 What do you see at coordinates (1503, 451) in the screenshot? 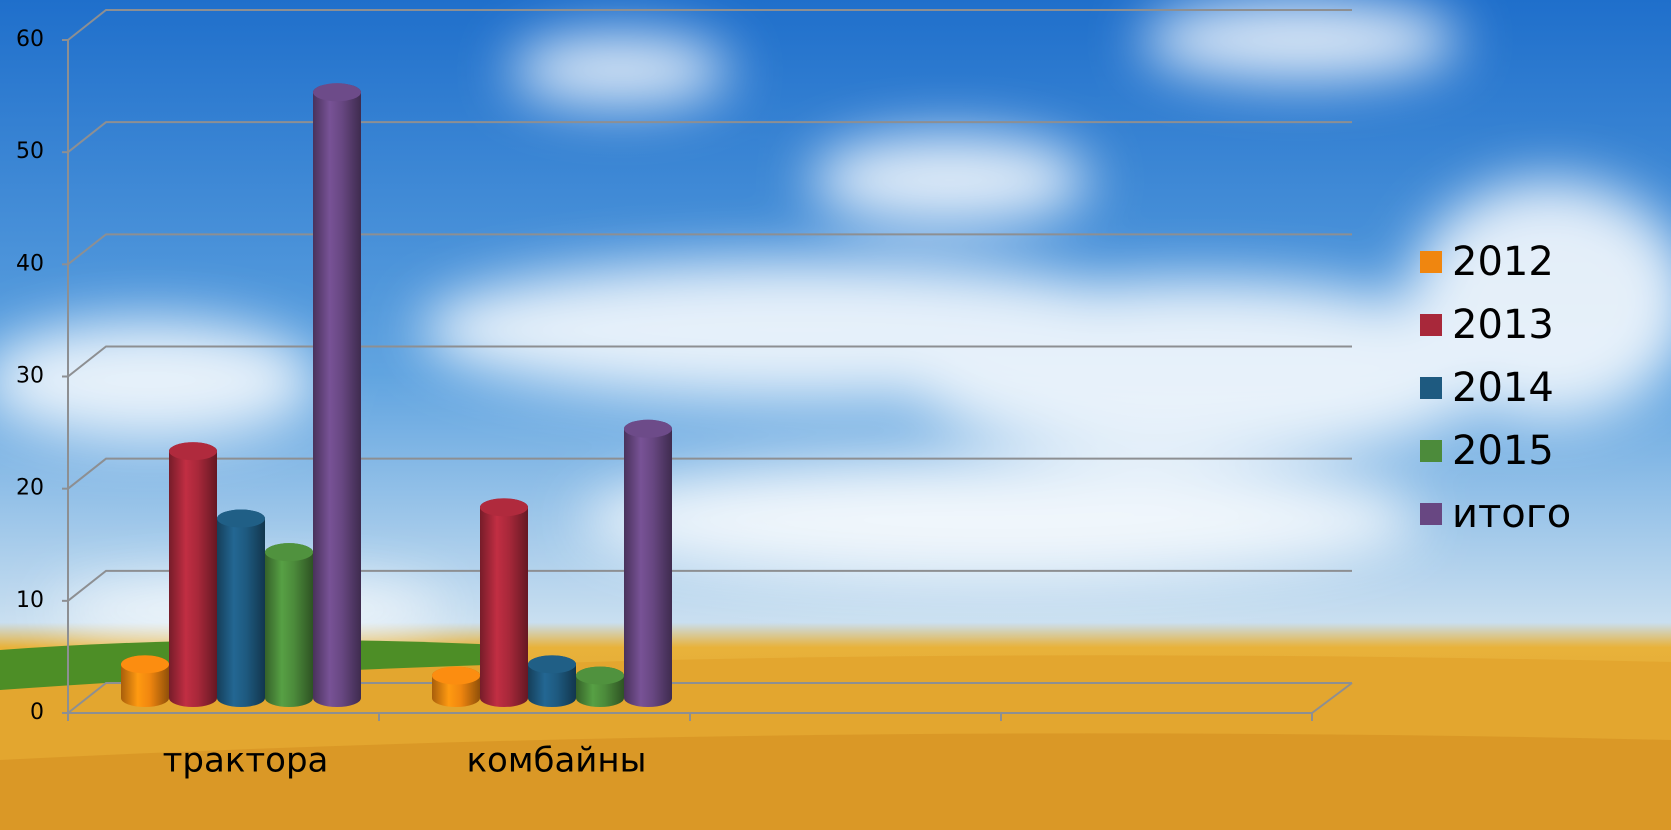
I see `legend-label: 2015` at bounding box center [1503, 451].